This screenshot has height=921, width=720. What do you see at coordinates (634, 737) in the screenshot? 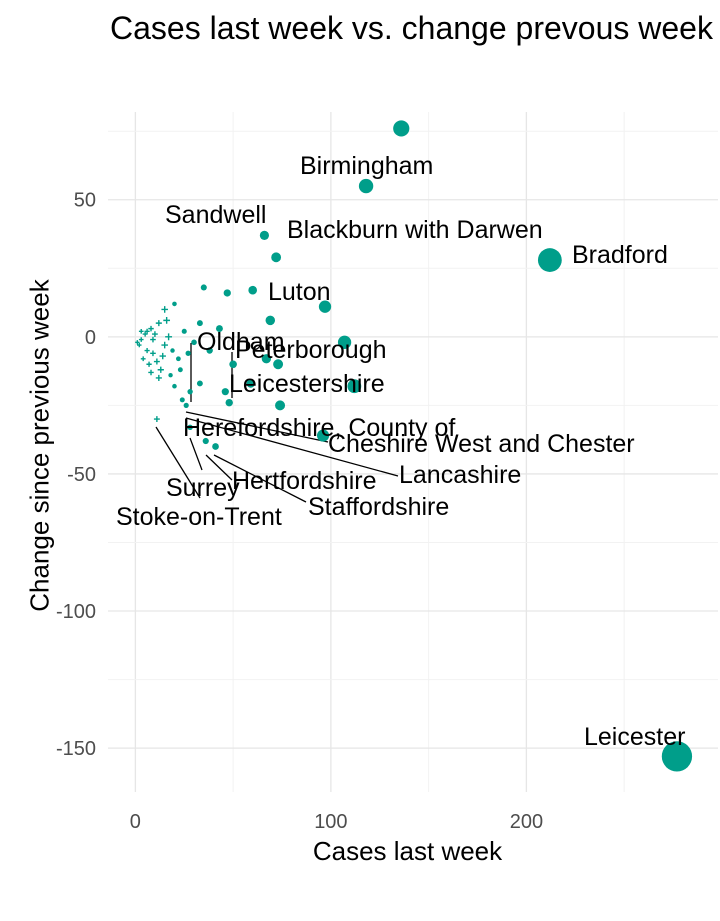
I see `point-label: Leicester` at bounding box center [634, 737].